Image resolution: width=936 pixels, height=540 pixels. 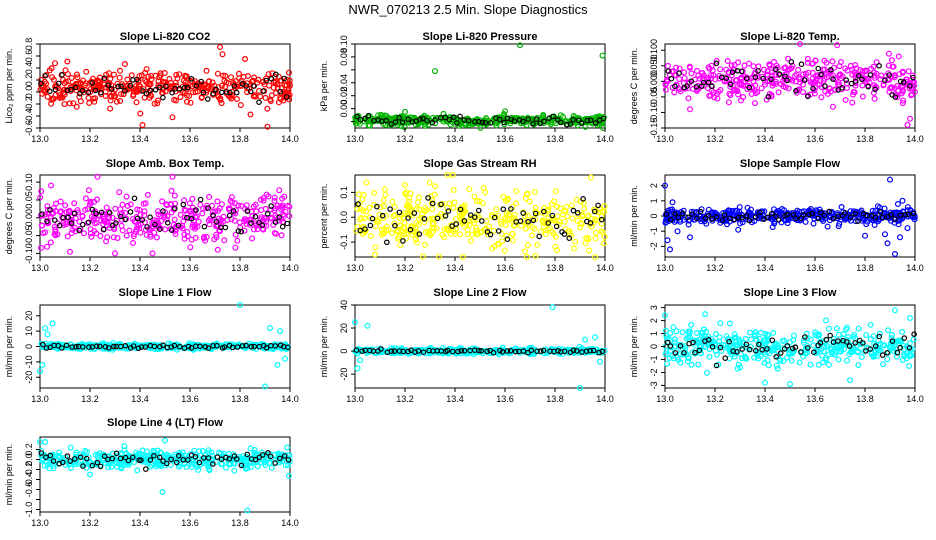 What do you see at coordinates (190, 139) in the screenshot?
I see `x-tick-label: 13.6` at bounding box center [190, 139].